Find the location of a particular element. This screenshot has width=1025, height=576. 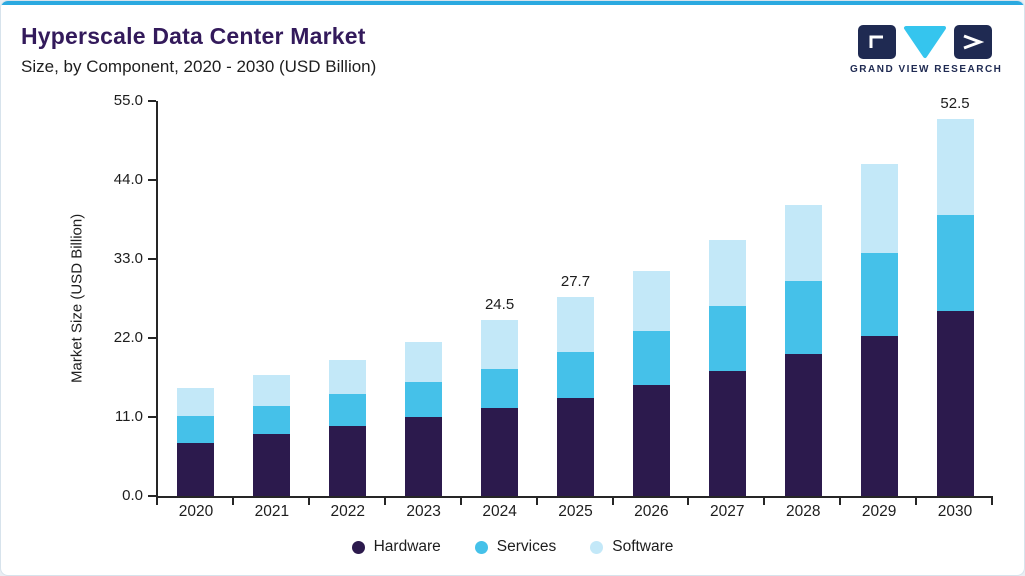

bar-2024 is located at coordinates (500, 408).